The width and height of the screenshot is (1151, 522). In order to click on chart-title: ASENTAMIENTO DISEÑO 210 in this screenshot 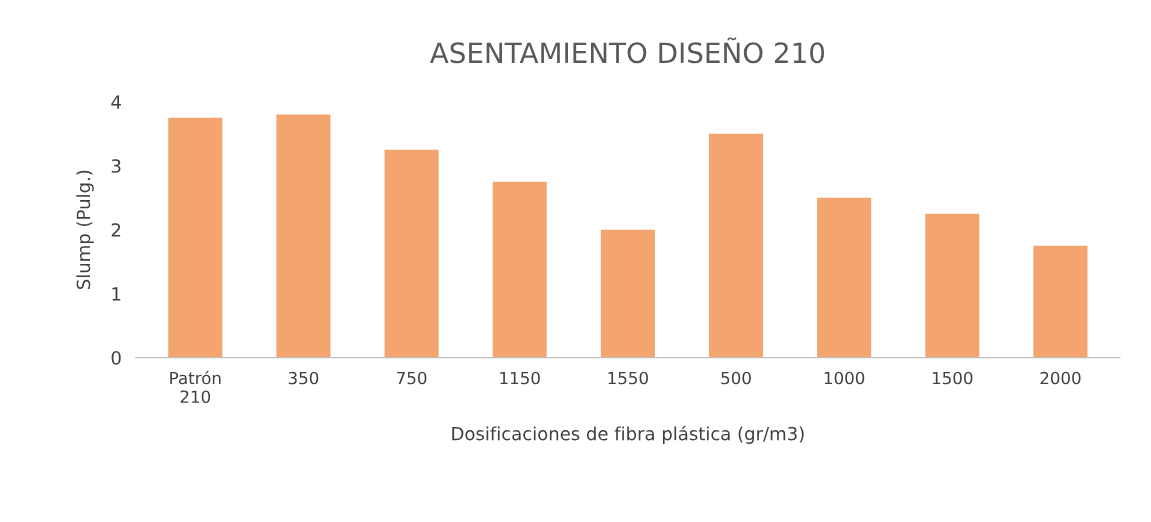, I will do `click(627, 50)`.